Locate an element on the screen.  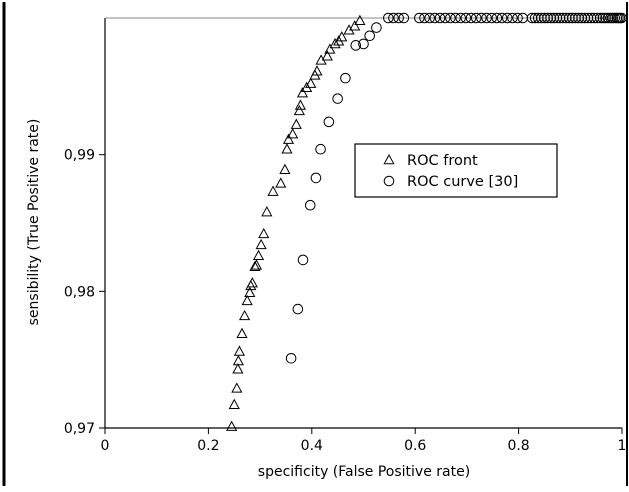
x-tick-label: 0 is located at coordinates (105, 446).